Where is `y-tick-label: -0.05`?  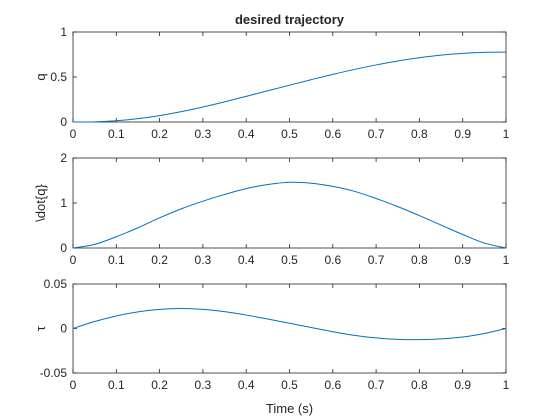
y-tick-label: -0.05 is located at coordinates (54, 373).